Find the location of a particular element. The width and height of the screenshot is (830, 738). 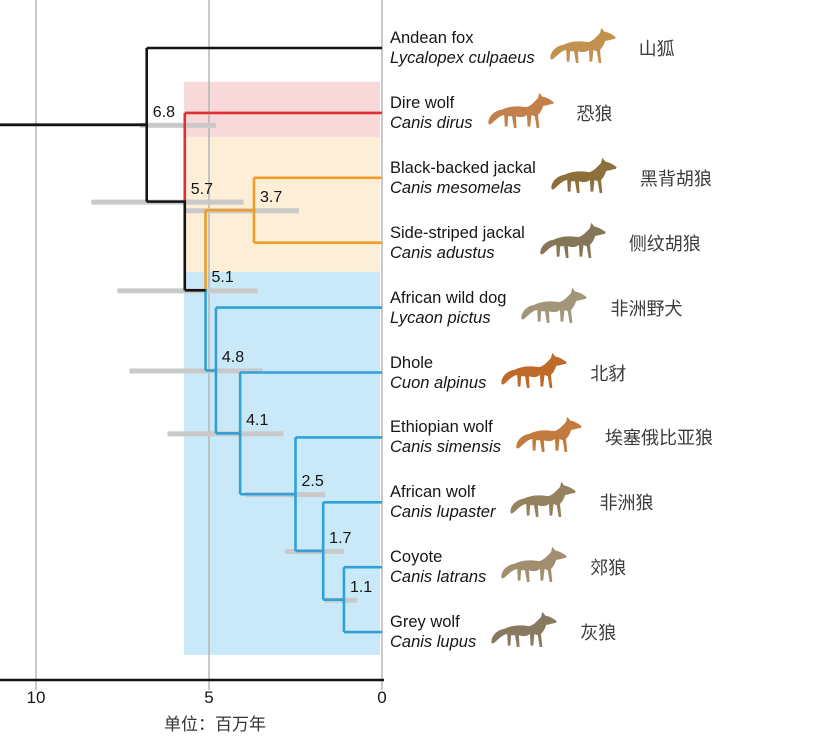

species-name-zh: 恐狼 is located at coordinates (594, 113).